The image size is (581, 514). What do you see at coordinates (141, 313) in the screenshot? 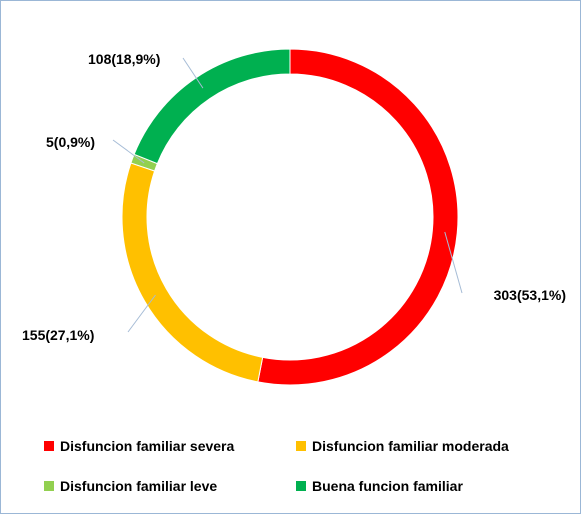
I see `leader-line-moderada` at bounding box center [141, 313].